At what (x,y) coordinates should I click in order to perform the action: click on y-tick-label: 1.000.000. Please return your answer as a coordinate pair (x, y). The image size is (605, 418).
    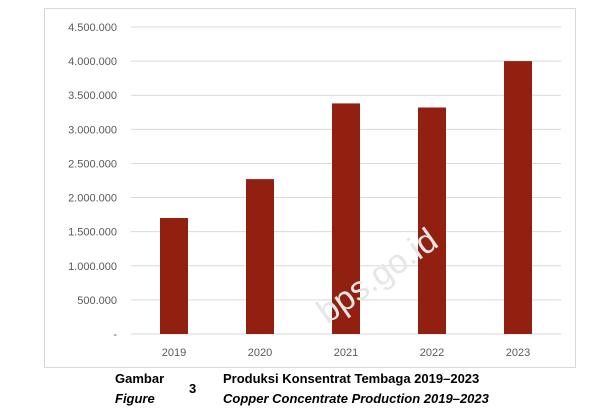
    Looking at the image, I should click on (92, 267).